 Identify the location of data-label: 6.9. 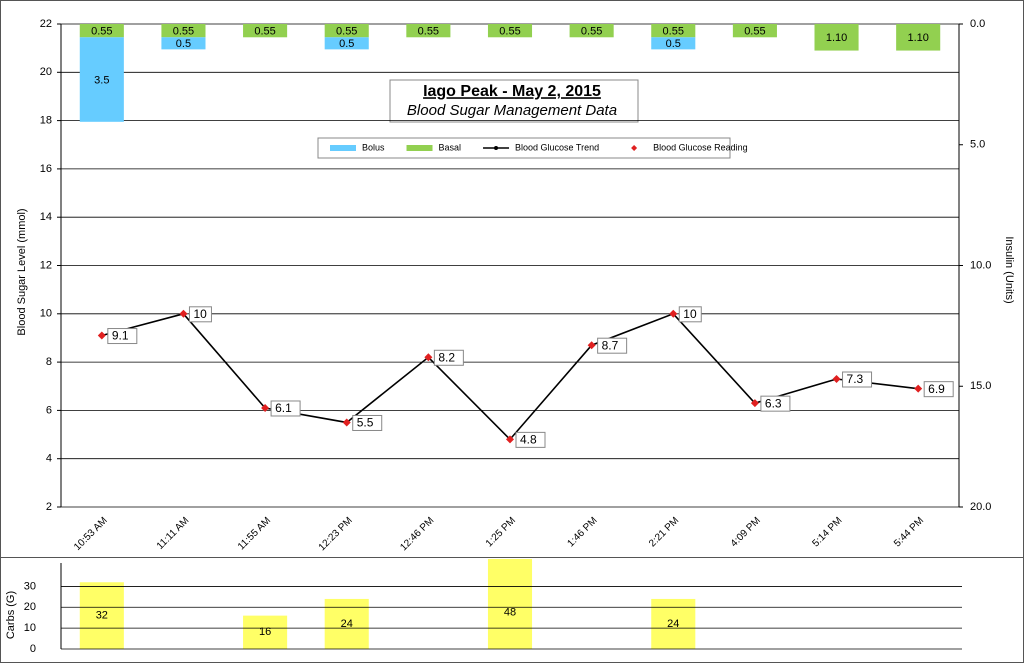
(936, 389).